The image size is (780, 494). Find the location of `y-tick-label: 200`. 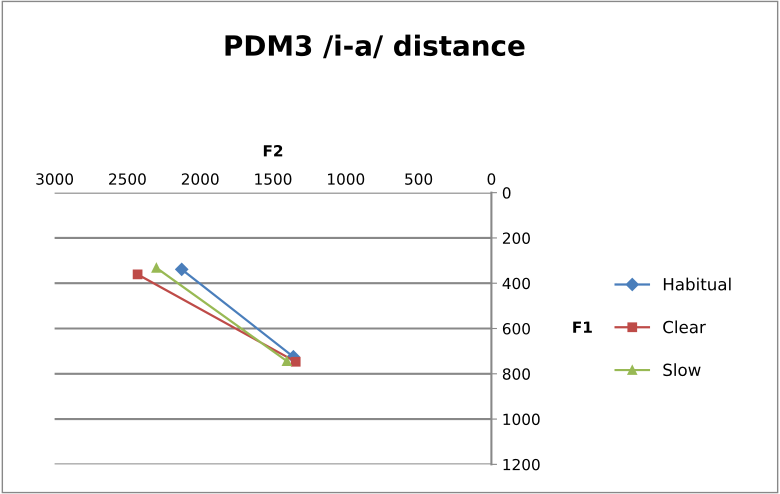

y-tick-label: 200 is located at coordinates (516, 238).